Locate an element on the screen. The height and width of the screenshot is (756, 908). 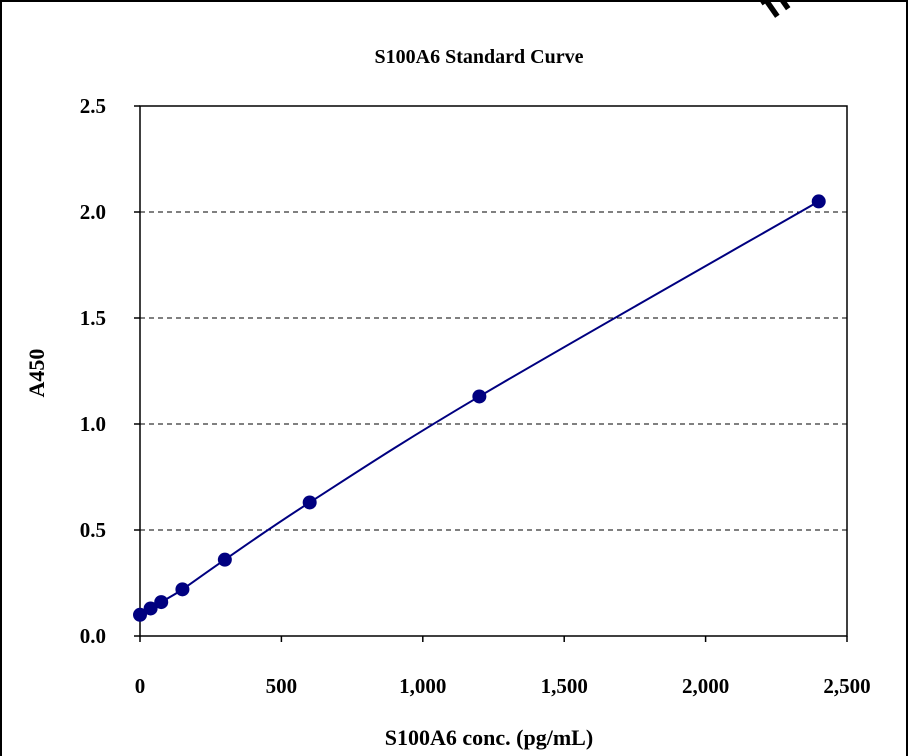
x-tick-label: 2,500 is located at coordinates (846, 686).